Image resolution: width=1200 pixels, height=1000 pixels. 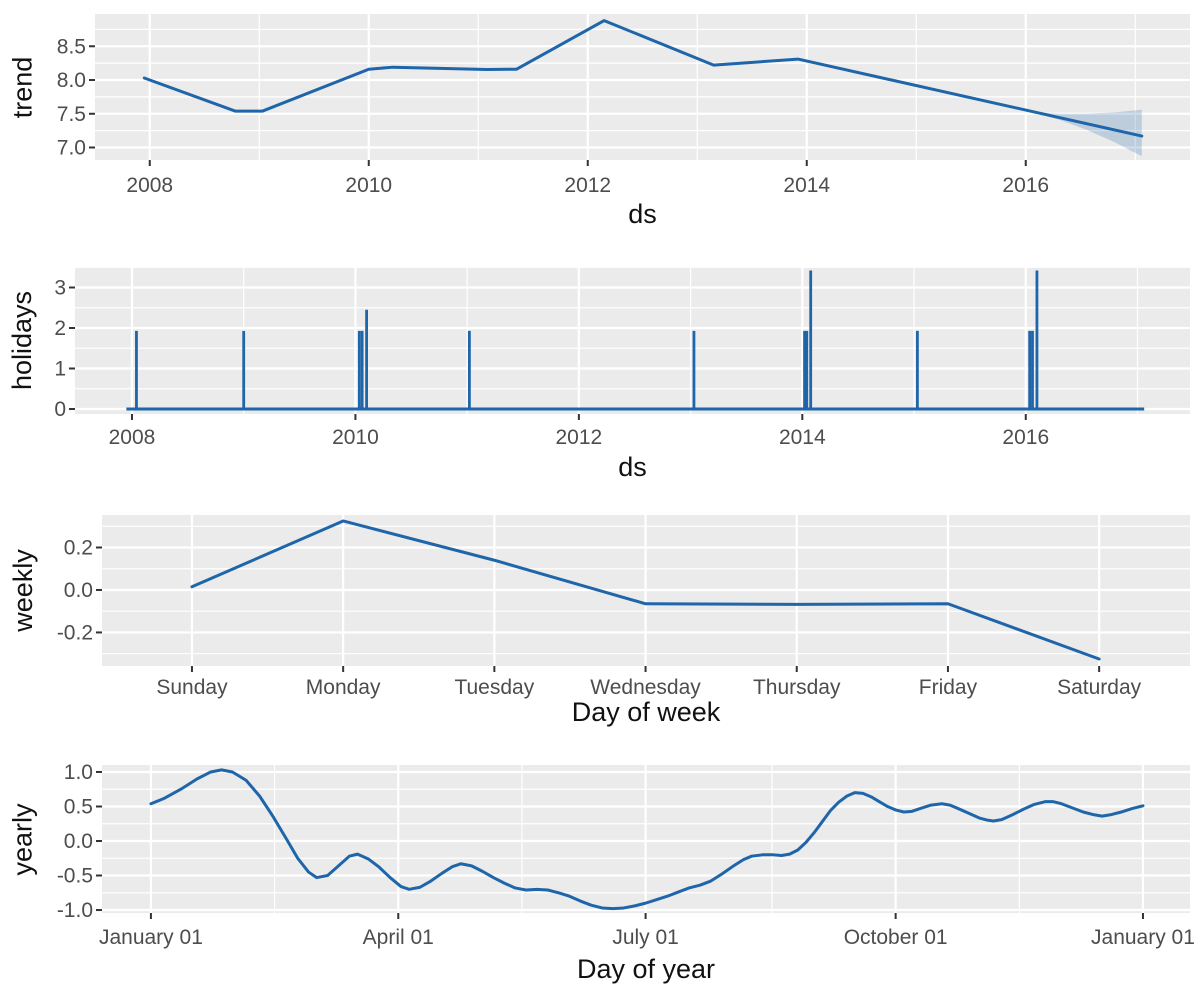 What do you see at coordinates (71, 148) in the screenshot?
I see `trend-y-tick-label: 7.0` at bounding box center [71, 148].